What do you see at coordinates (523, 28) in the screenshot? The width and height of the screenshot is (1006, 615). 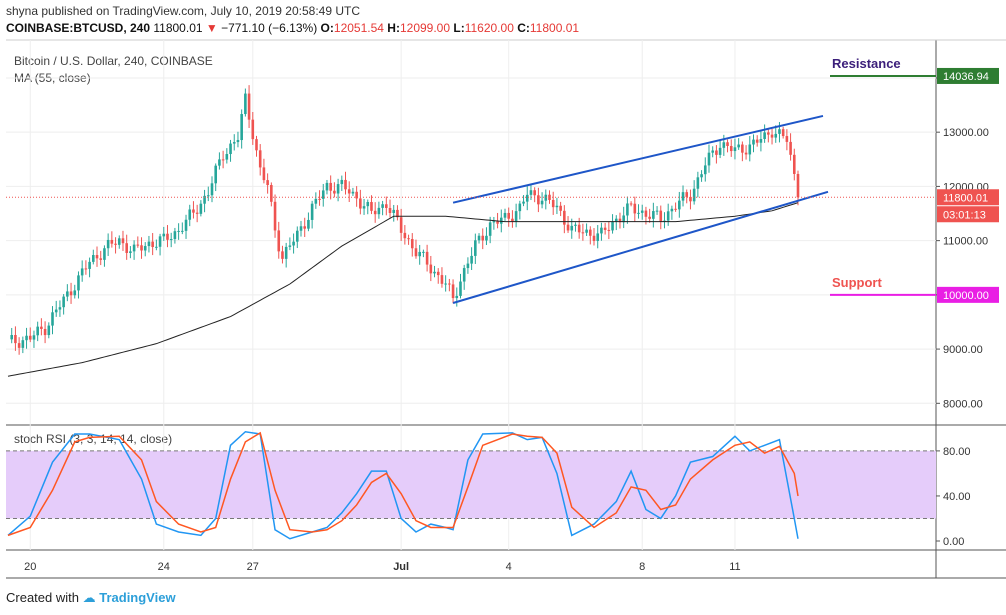 I see `close-label: C:` at bounding box center [523, 28].